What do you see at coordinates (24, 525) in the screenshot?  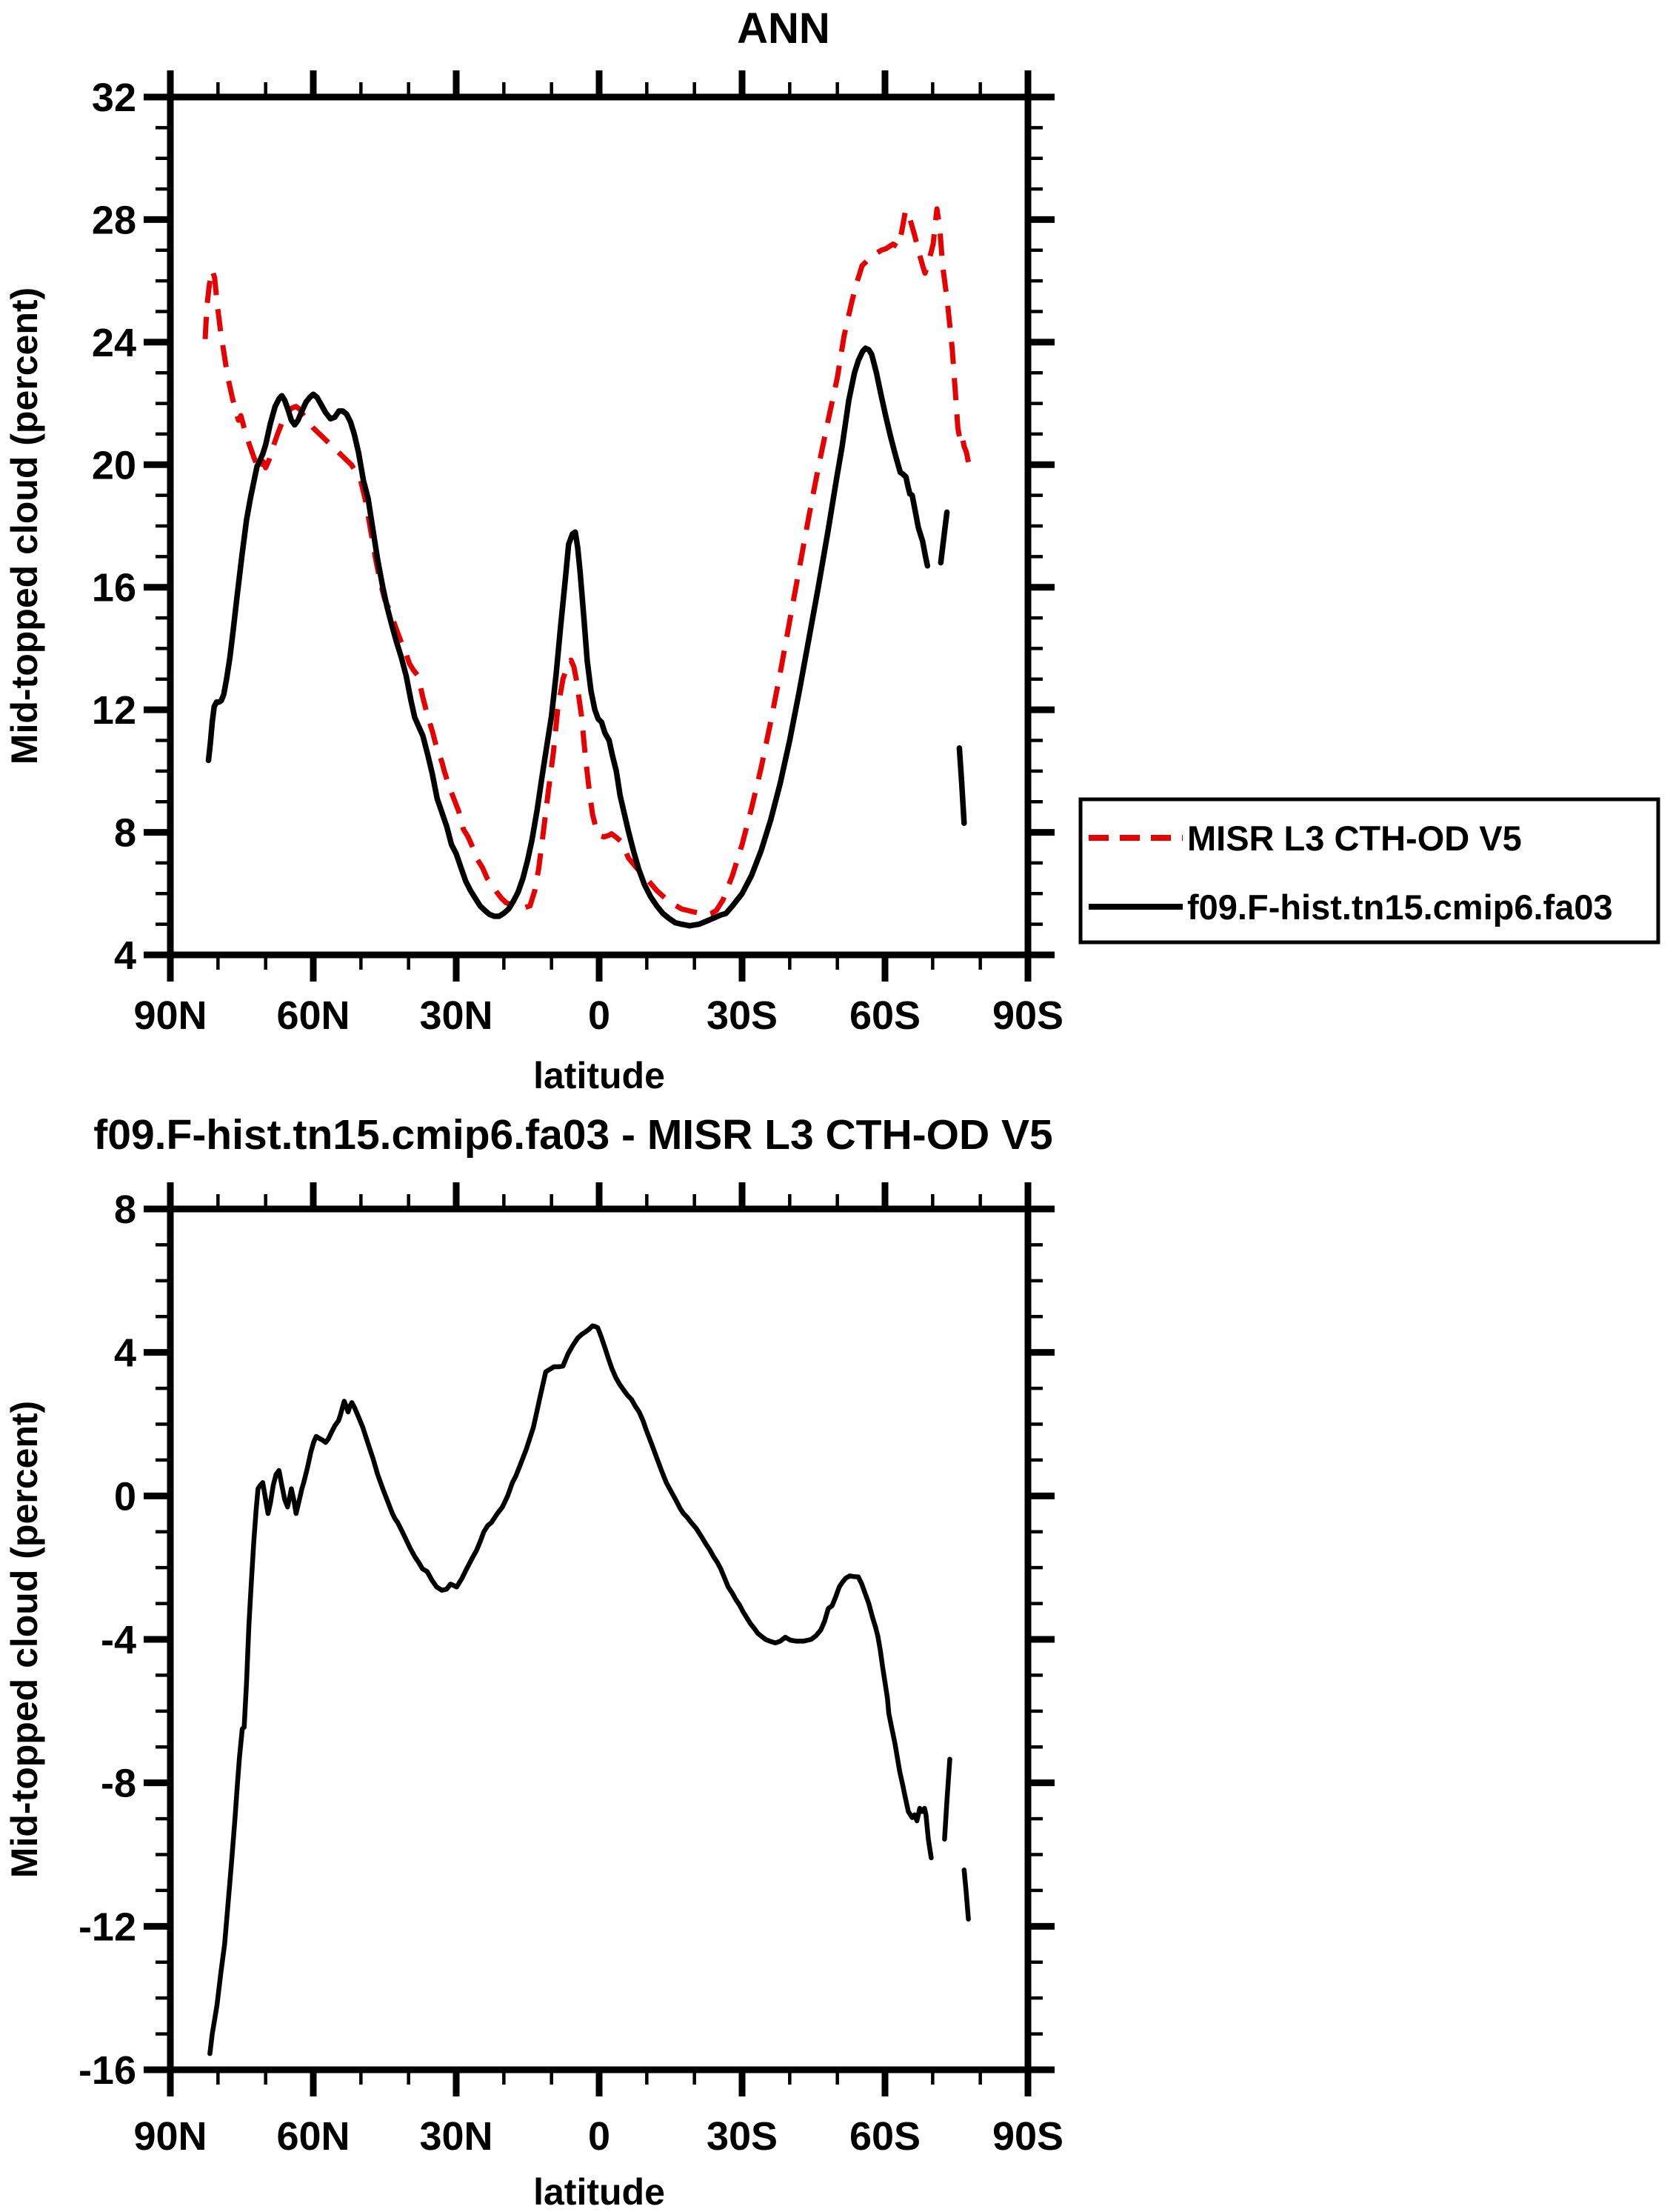 I see `top-chart-ylabel: Mid-topped cloud (percent)` at bounding box center [24, 525].